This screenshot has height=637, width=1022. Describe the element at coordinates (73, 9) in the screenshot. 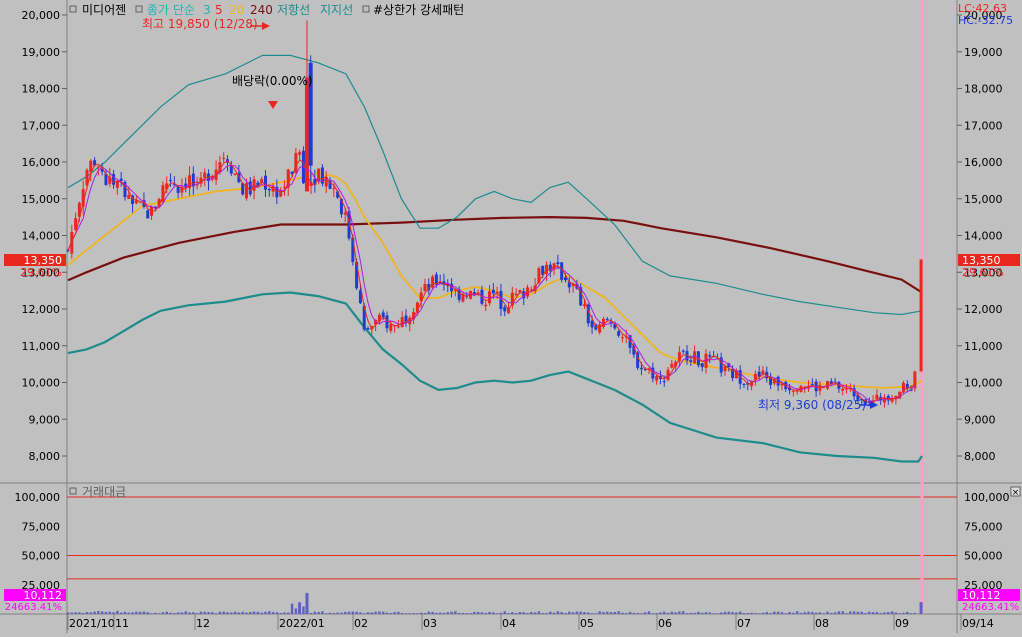

I see `legend-checkbox-icon` at that location.